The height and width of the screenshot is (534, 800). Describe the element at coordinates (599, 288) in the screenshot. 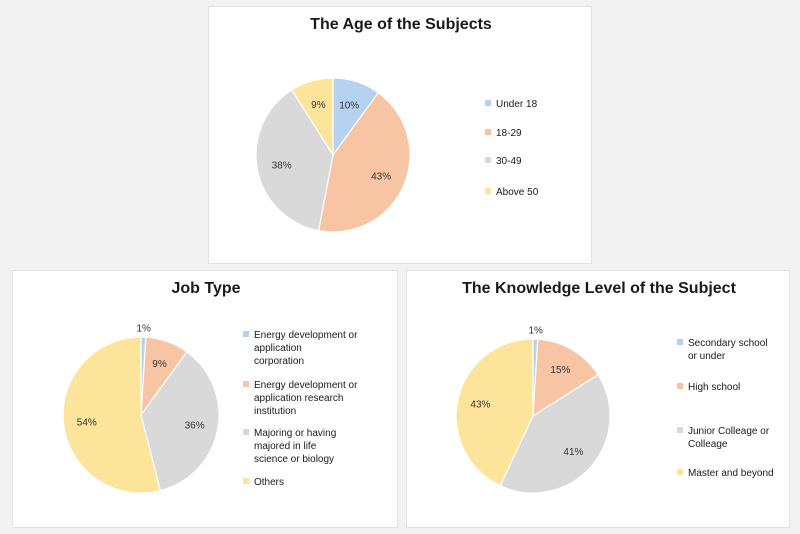

I see `chart-title: The Knowledge Level of the Subject` at that location.